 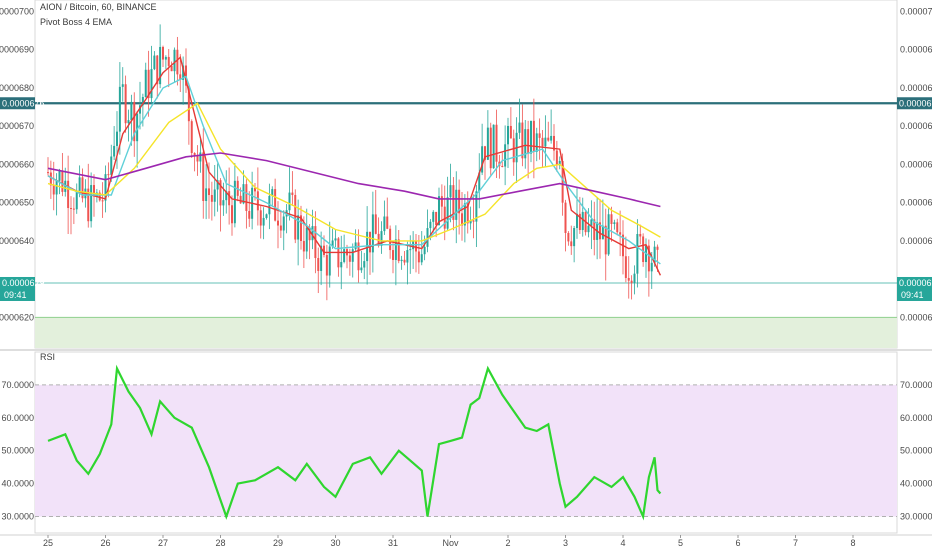 I want to click on countdown-label: 09:41, so click(x=912, y=295).